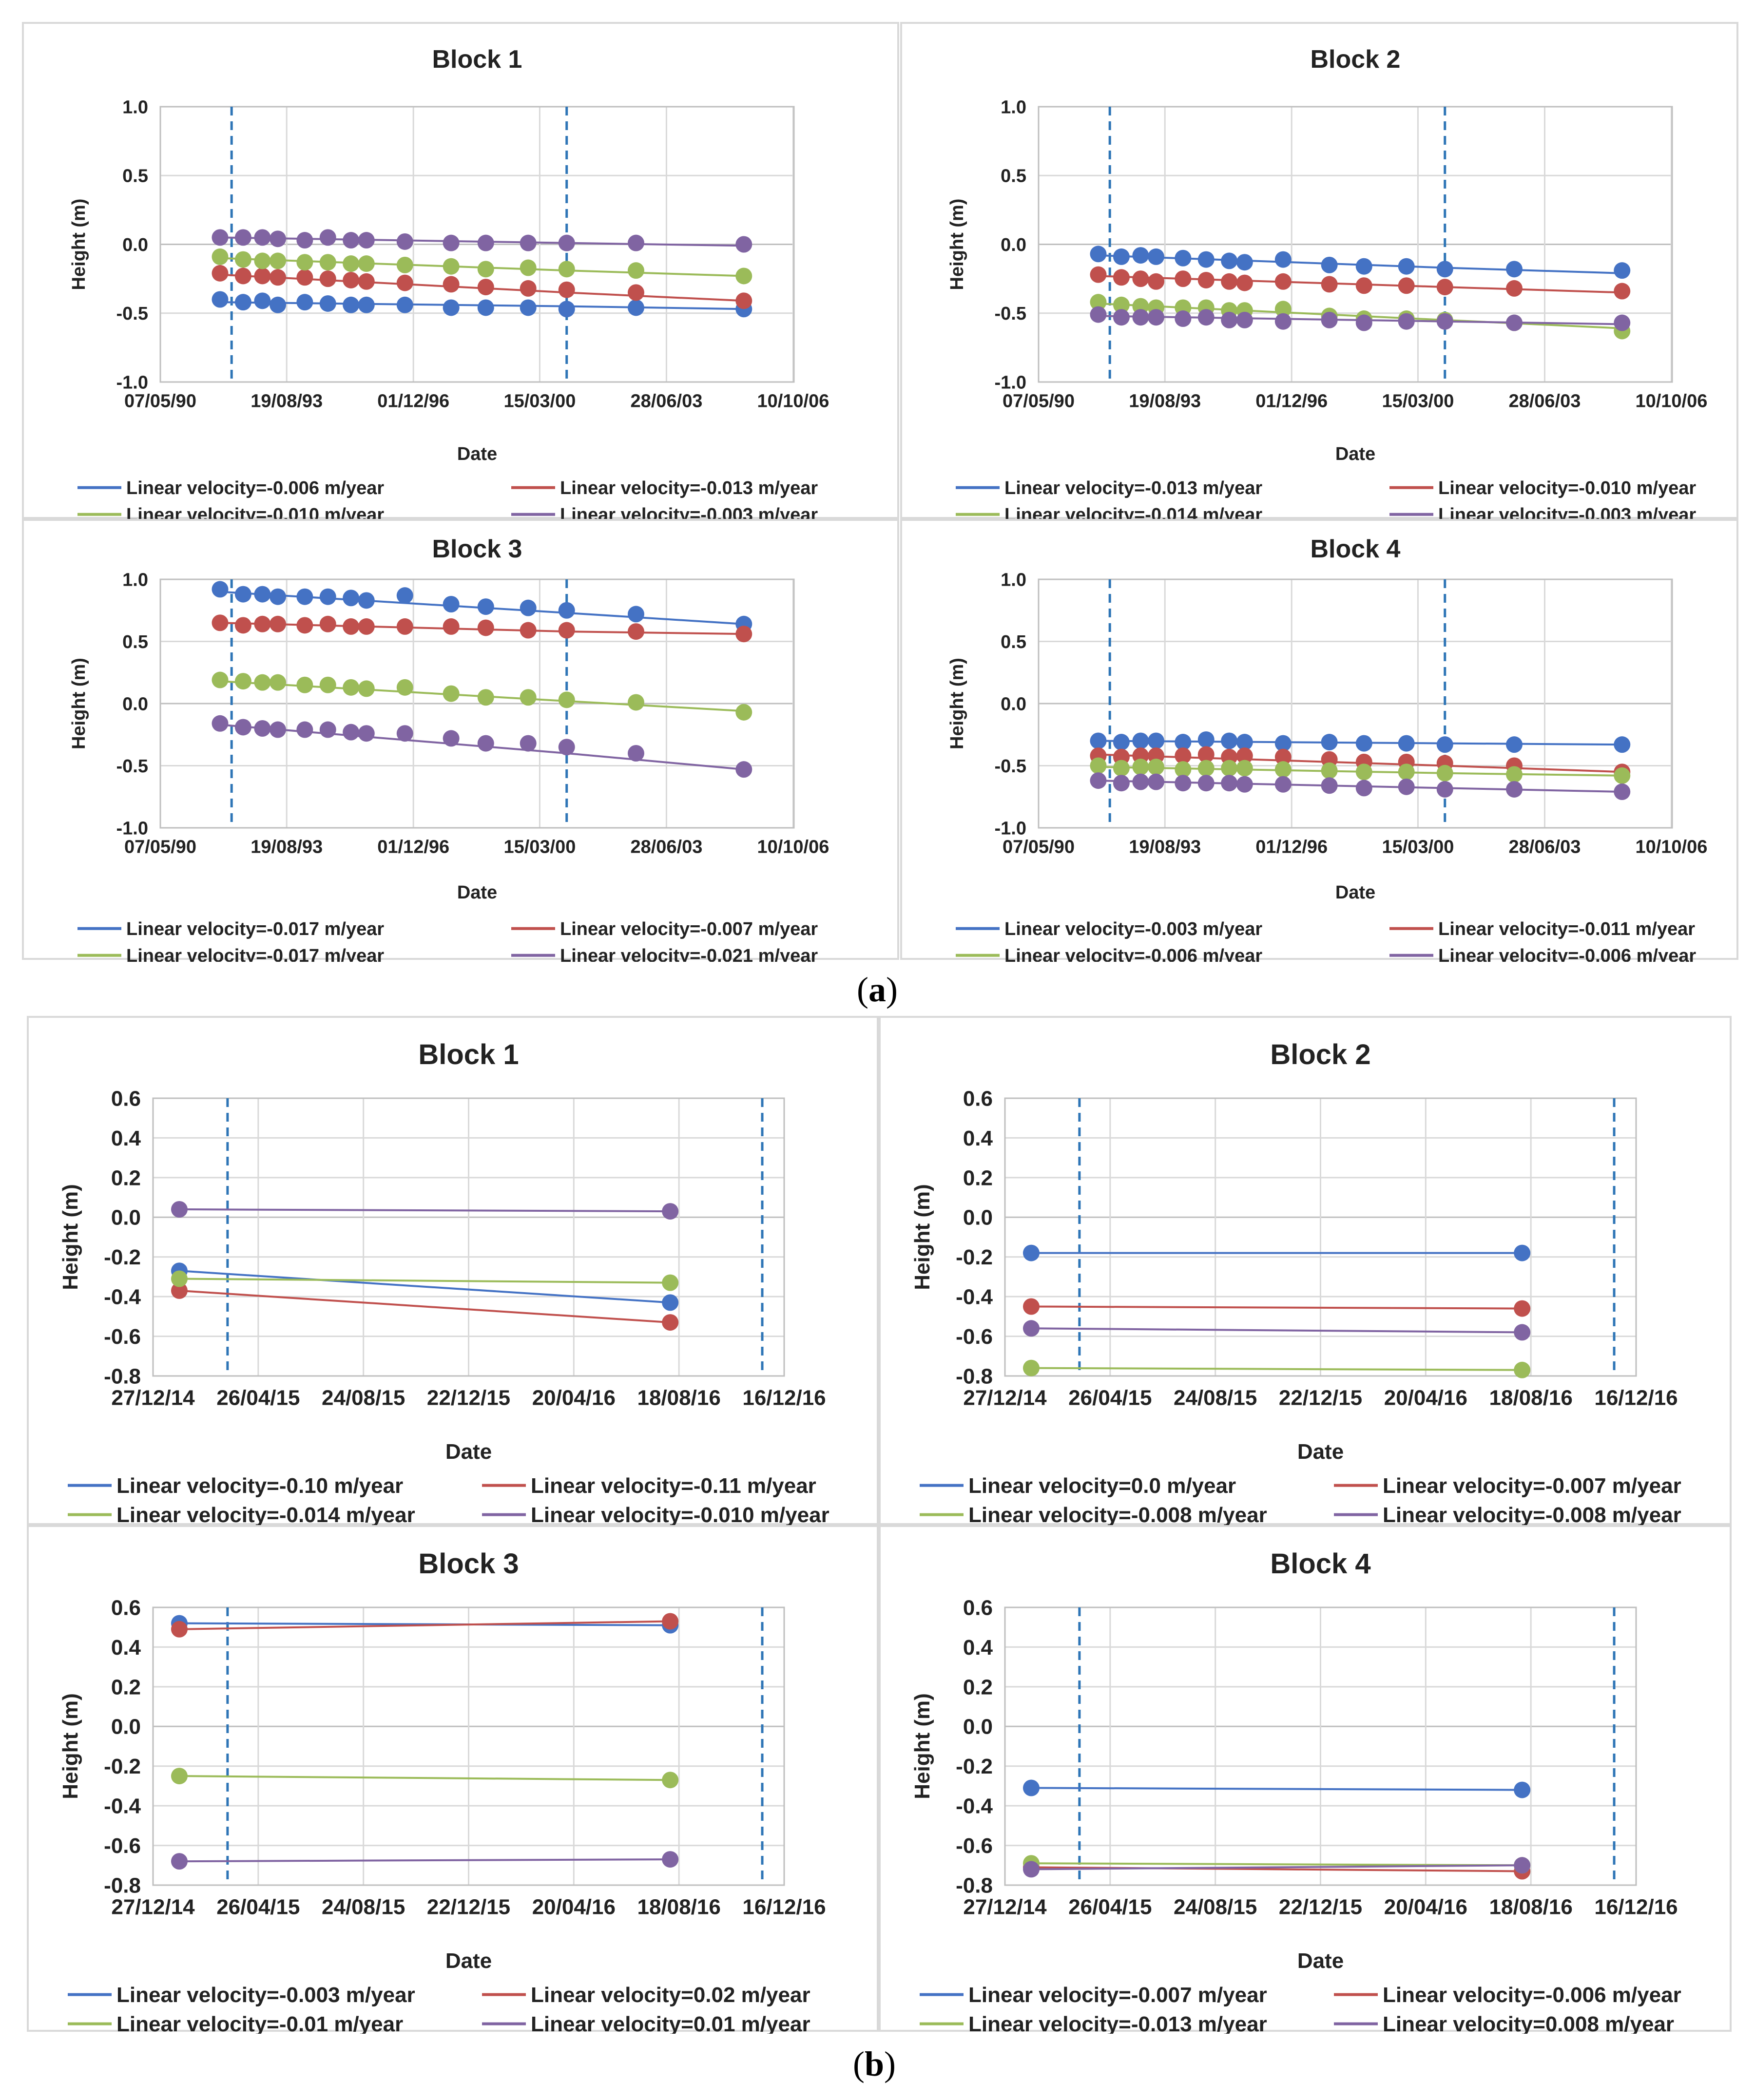  What do you see at coordinates (974, 1885) in the screenshot?
I see `y-tick-label: -0.8` at bounding box center [974, 1885].